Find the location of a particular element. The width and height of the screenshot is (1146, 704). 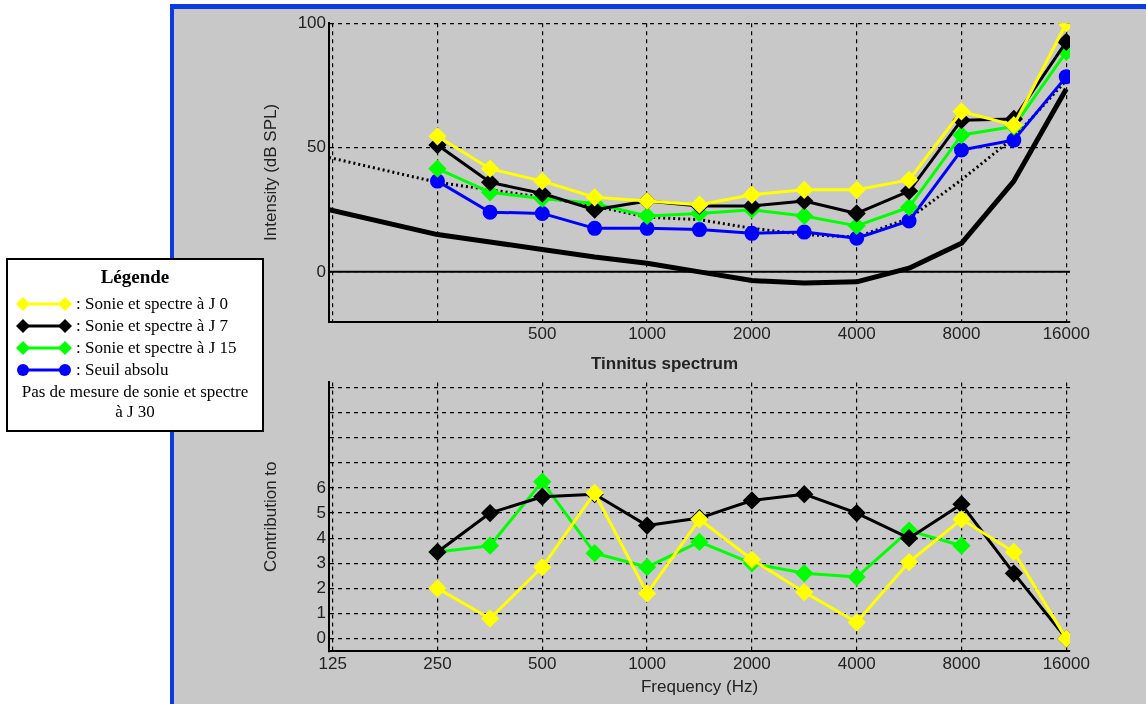

y-tick-label: 100 is located at coordinates (311, 22).